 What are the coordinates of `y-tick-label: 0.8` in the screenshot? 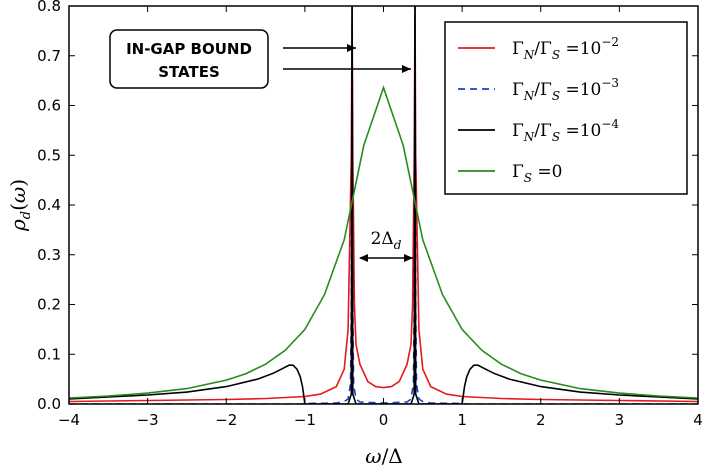 It's located at (49, 7).